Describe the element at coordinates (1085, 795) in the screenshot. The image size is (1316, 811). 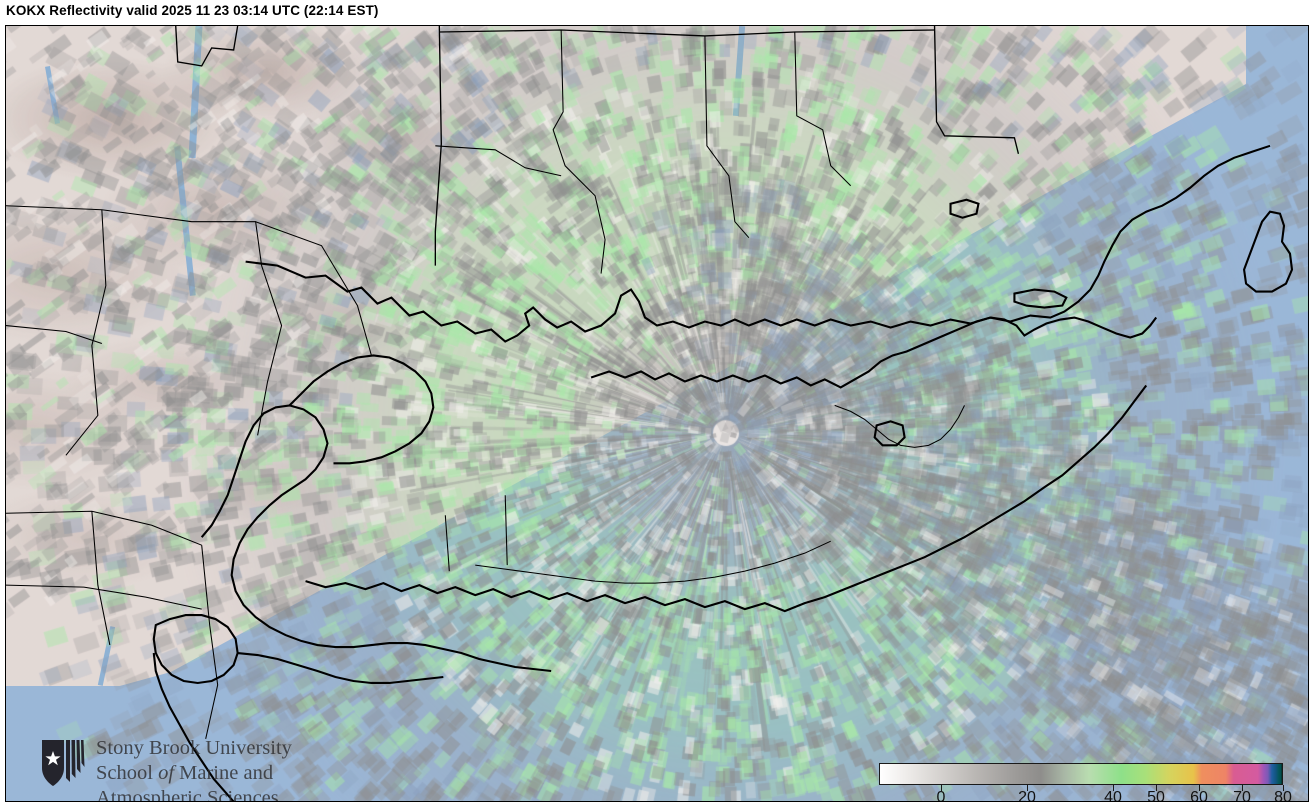
I see `colorbar-tick-labels: 0 20 40 50 60 70 80` at that location.